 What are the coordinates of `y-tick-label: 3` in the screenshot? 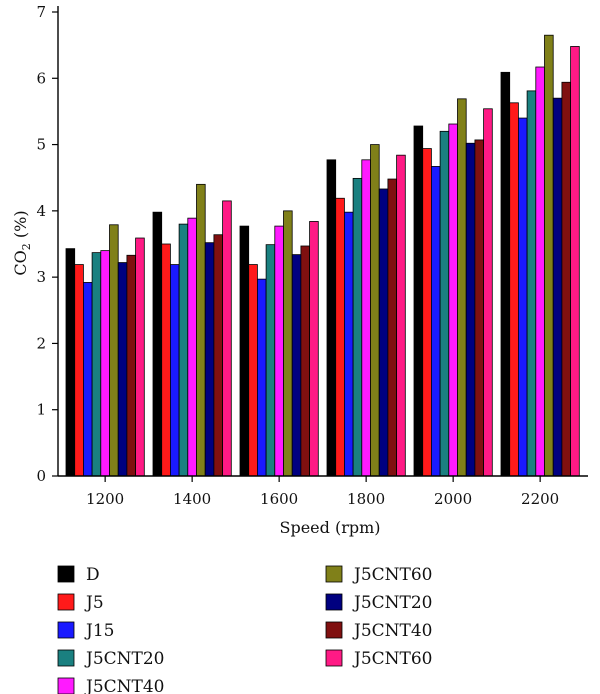 It's located at (41, 277).